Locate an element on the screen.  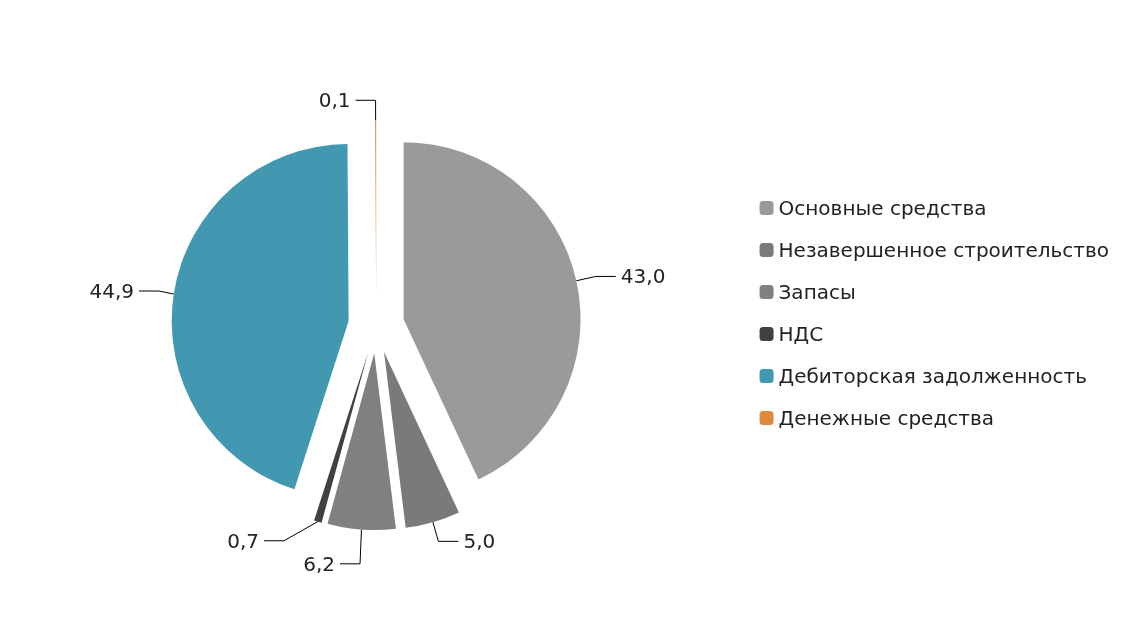
data-label: 5,0 is located at coordinates (479, 541).